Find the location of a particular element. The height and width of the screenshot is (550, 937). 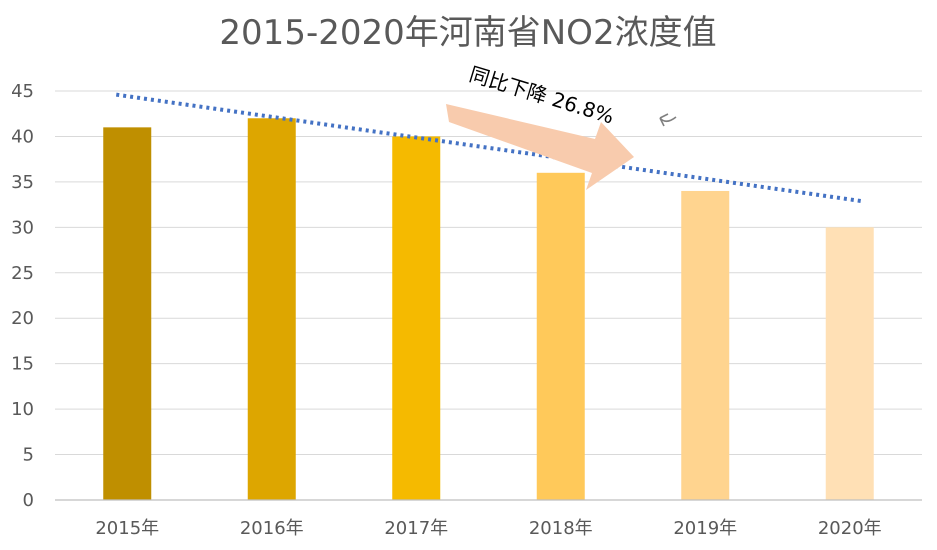

x-axis-ticks: 2015年 2016年 2017年 2018年 2019年 2020年 is located at coordinates (488, 528).